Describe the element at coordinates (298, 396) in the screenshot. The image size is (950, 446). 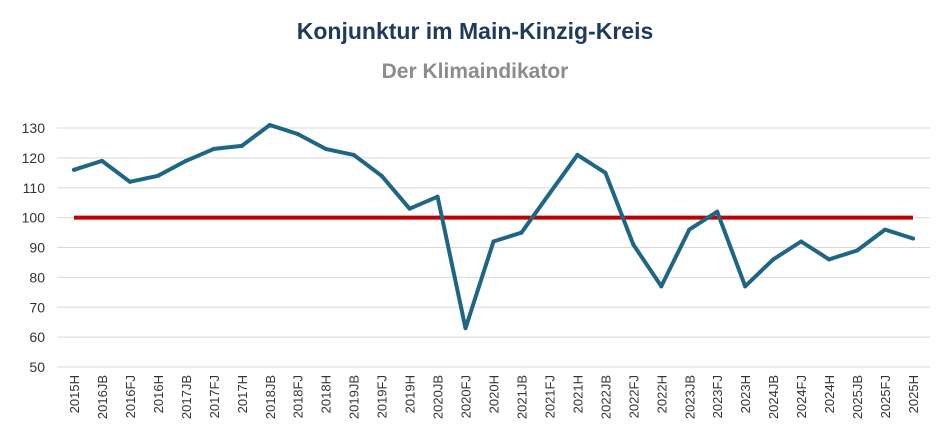
I see `x-tick-label: 2018FJ` at that location.